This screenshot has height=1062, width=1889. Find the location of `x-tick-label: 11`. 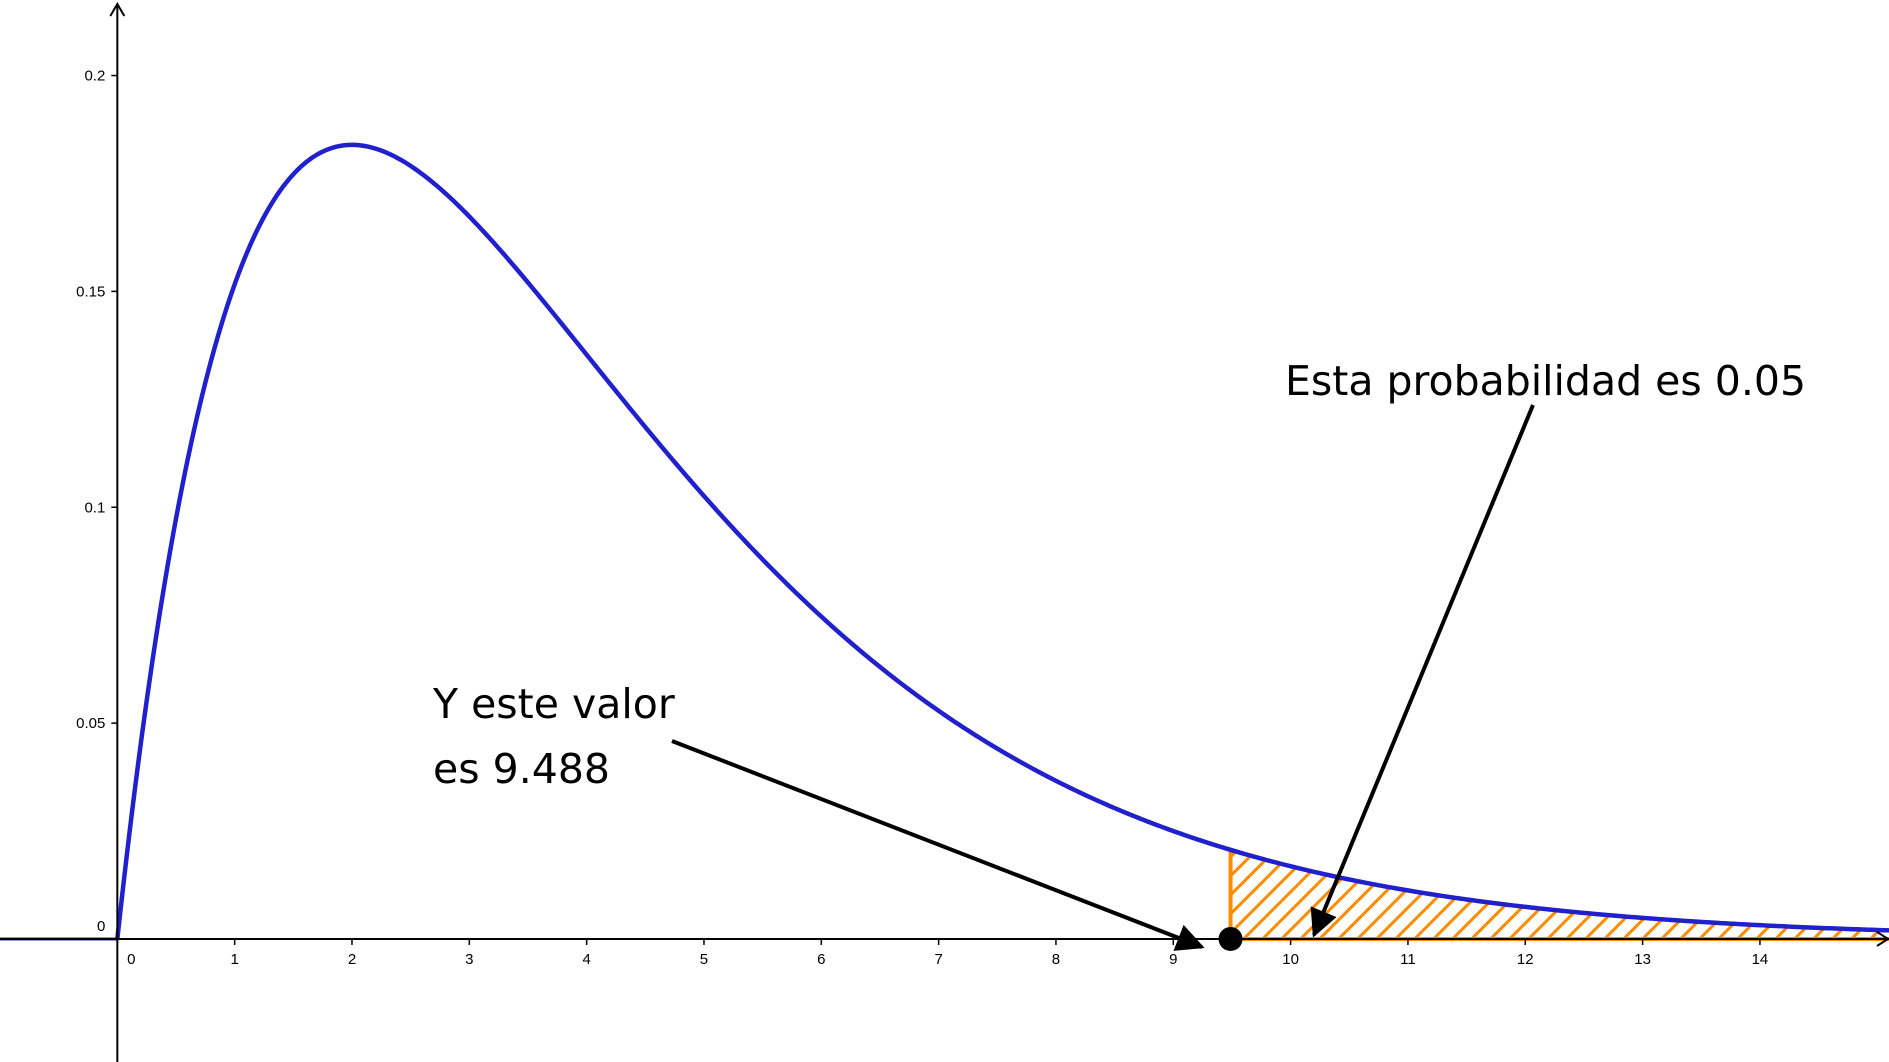

x-tick-label: 11 is located at coordinates (1408, 959).